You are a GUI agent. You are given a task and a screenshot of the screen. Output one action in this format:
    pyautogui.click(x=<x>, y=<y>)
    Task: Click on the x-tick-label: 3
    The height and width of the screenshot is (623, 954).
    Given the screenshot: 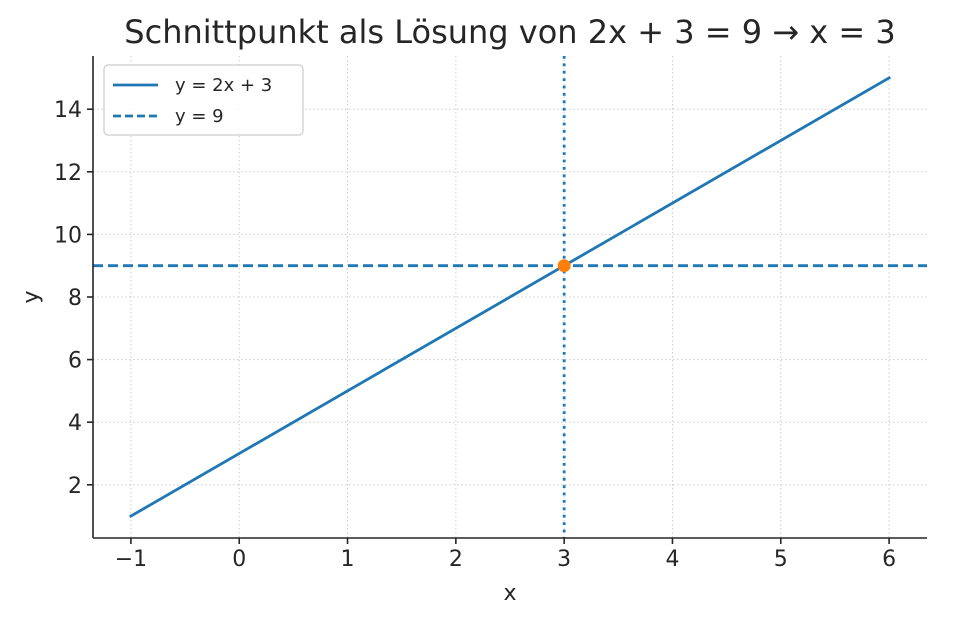 What is the action you would take?
    pyautogui.click(x=564, y=559)
    